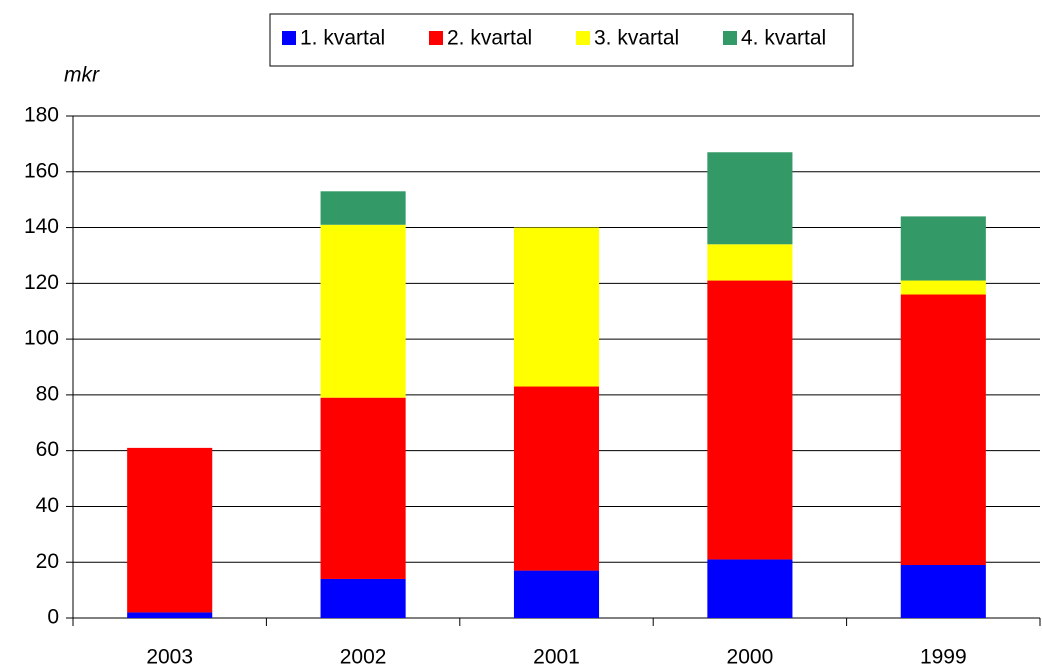 Image resolution: width=1042 pixels, height=672 pixels. What do you see at coordinates (41, 226) in the screenshot?
I see `y-tick-label: 140` at bounding box center [41, 226].